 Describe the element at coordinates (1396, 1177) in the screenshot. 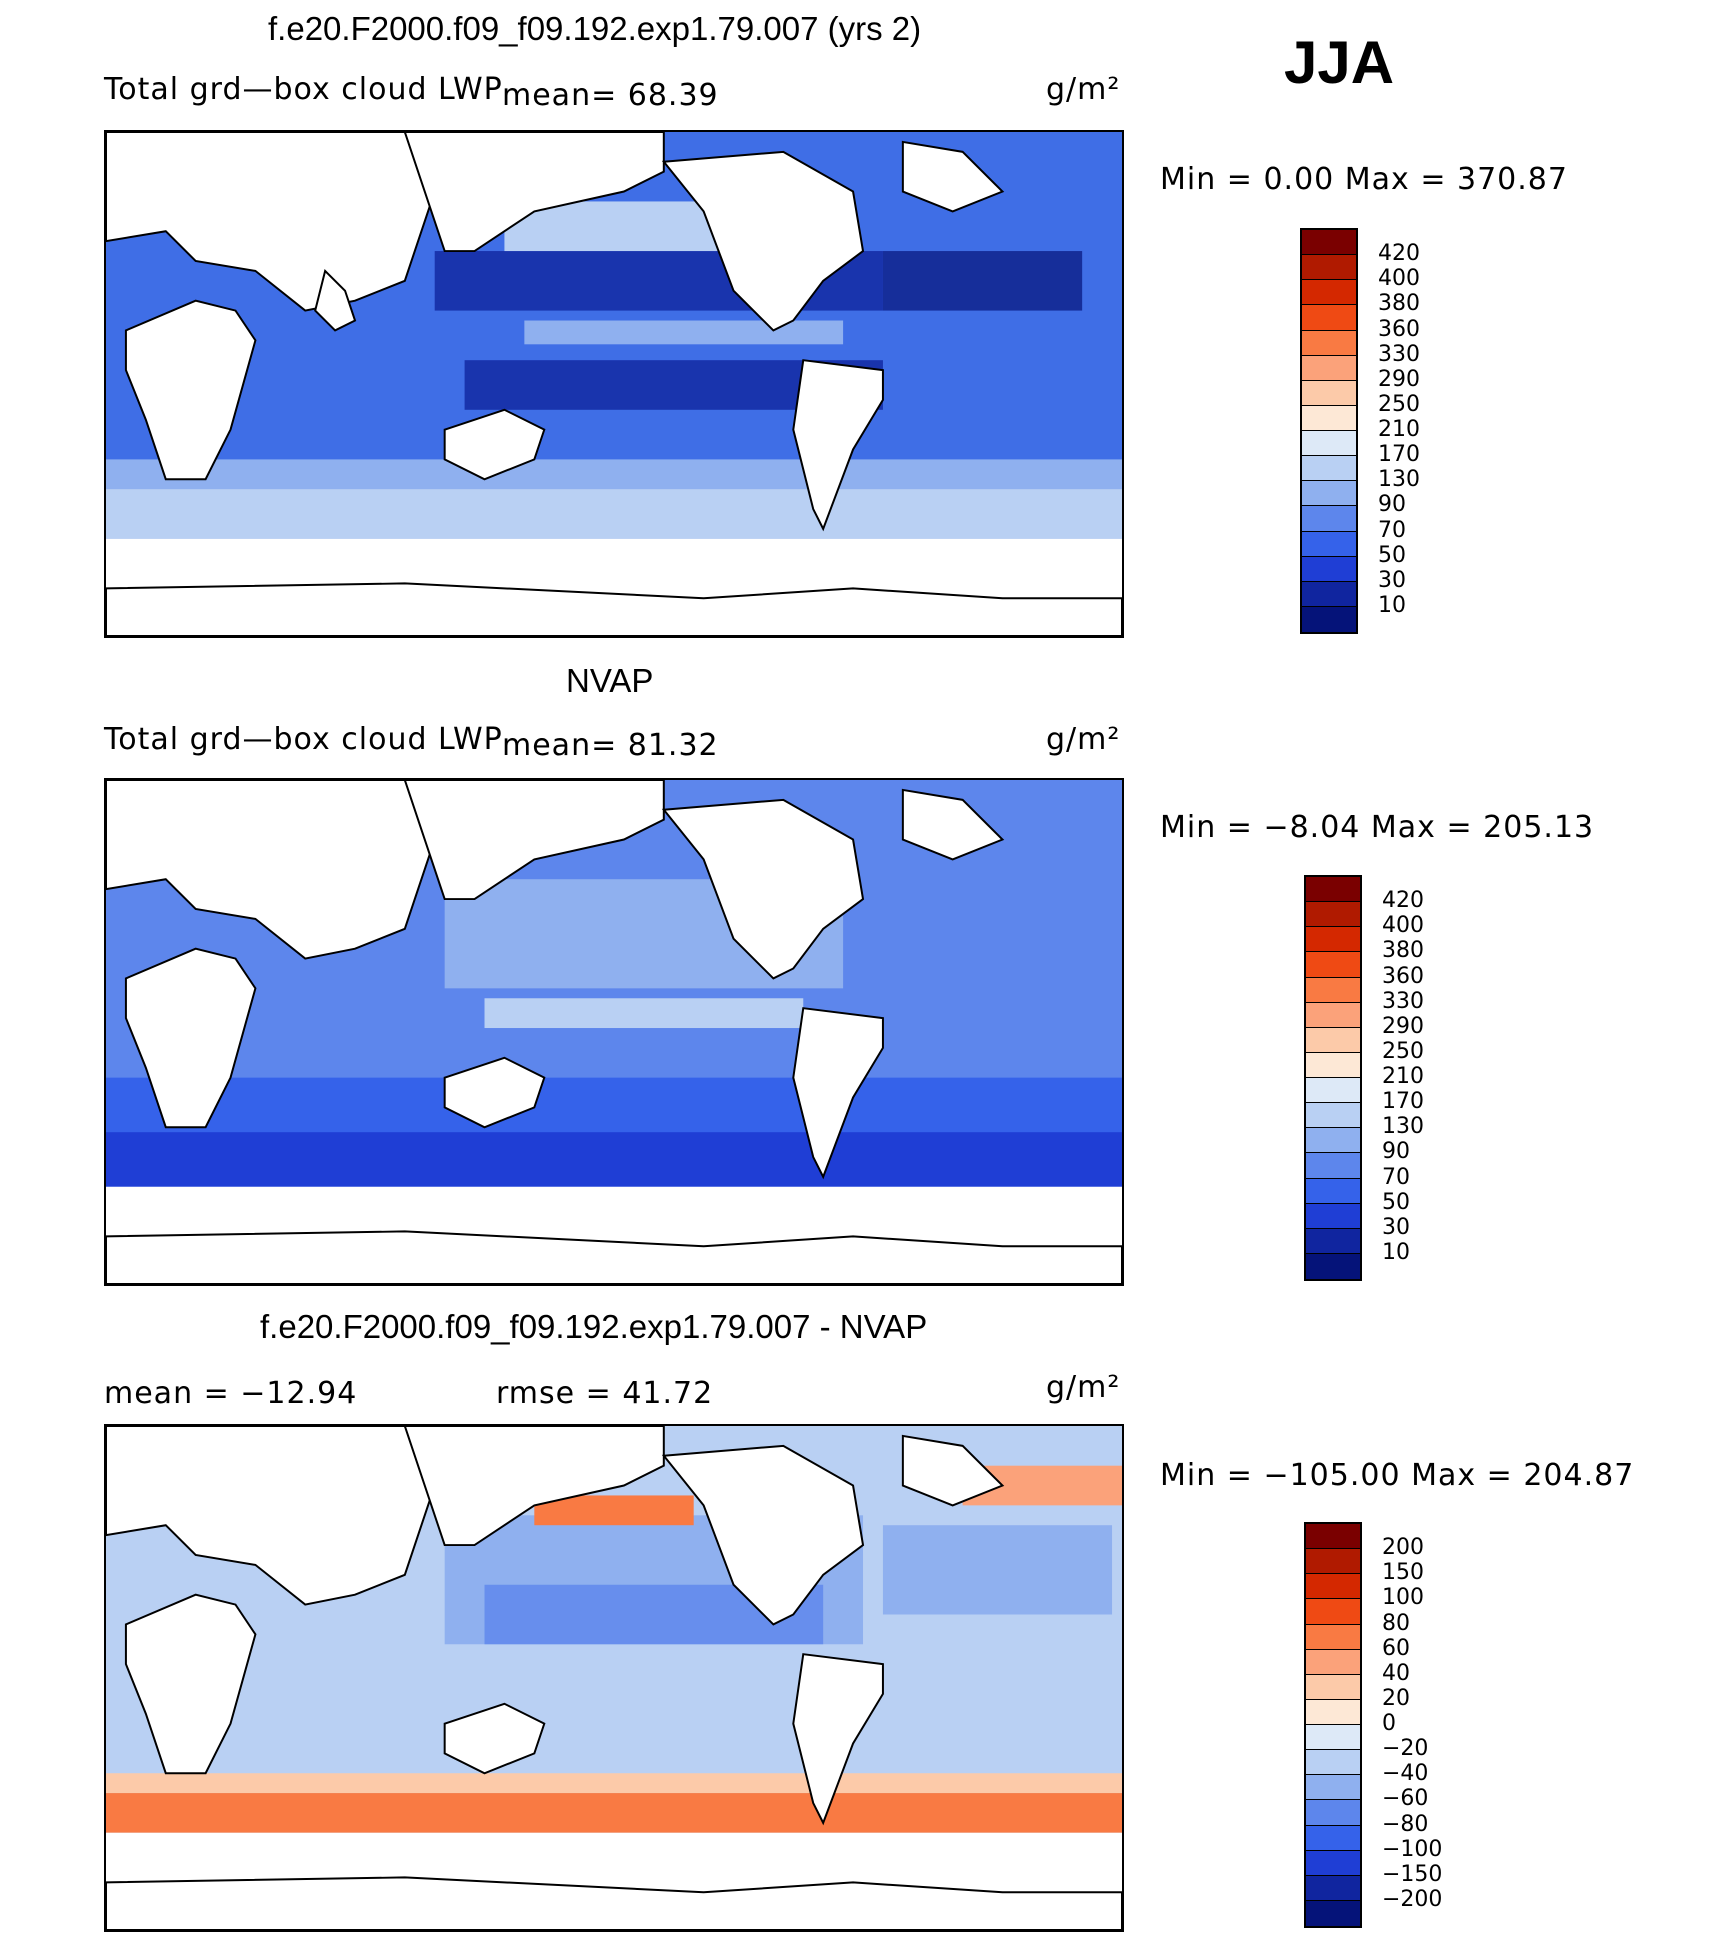

I see `colorbar-label: 70` at that location.